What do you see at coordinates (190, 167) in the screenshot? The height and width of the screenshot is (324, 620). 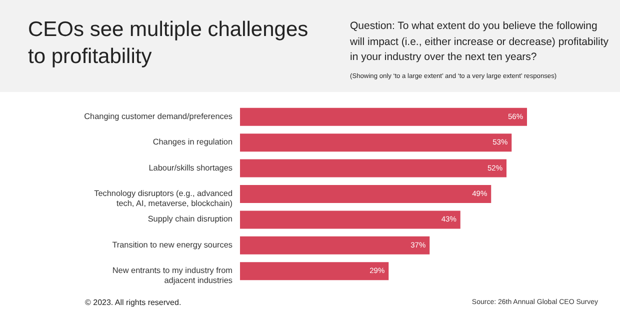 I see `y-tick-label: Labour/skills shortages` at bounding box center [190, 167].